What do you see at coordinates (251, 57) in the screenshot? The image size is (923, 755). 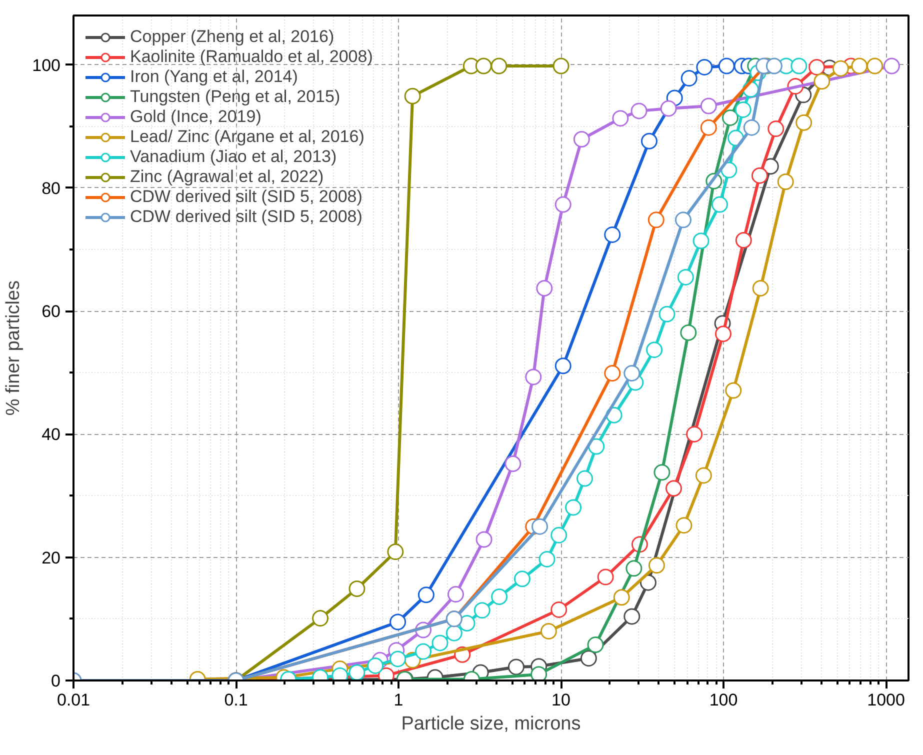 I see `legend-label: Kaolinite (Ramualdo et al, 2008)` at bounding box center [251, 57].